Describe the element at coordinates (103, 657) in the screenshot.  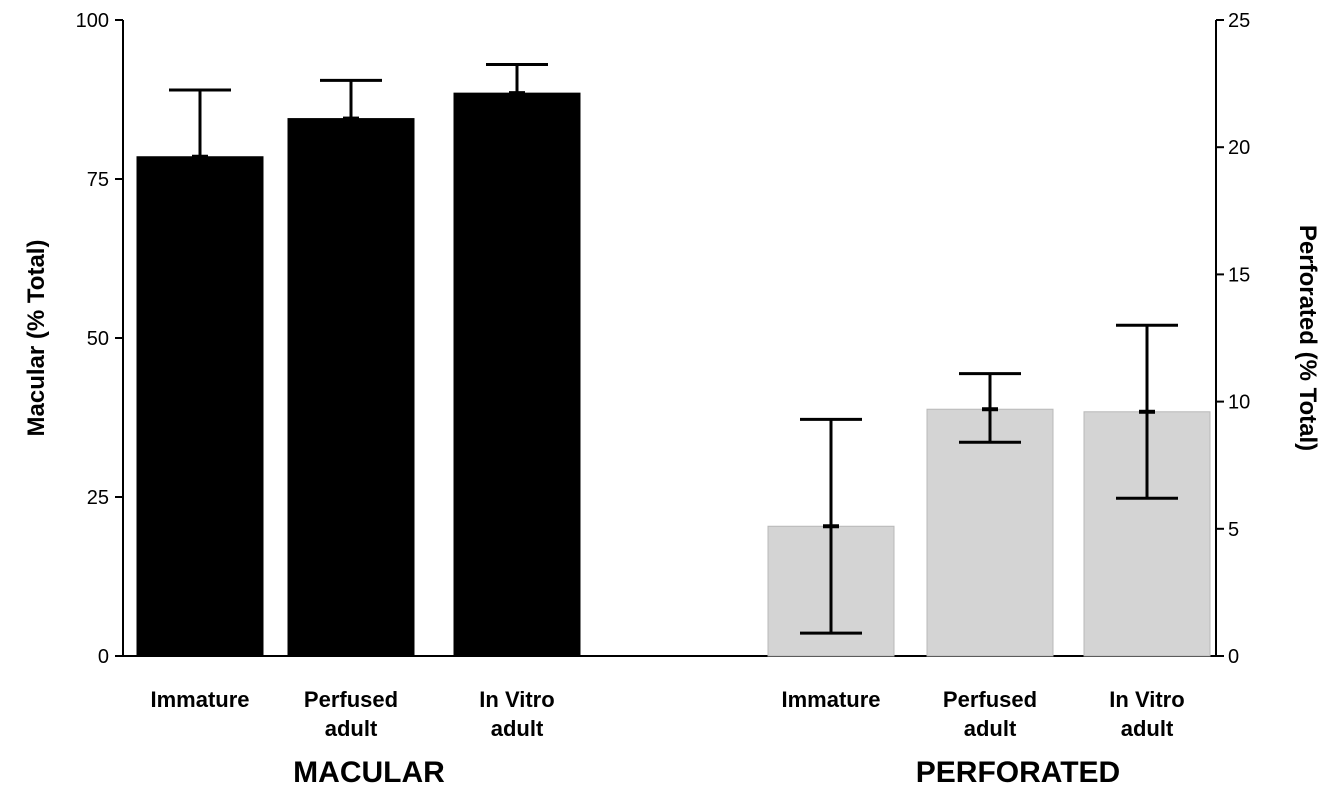
I see `left-y-tick-label: 0` at that location.